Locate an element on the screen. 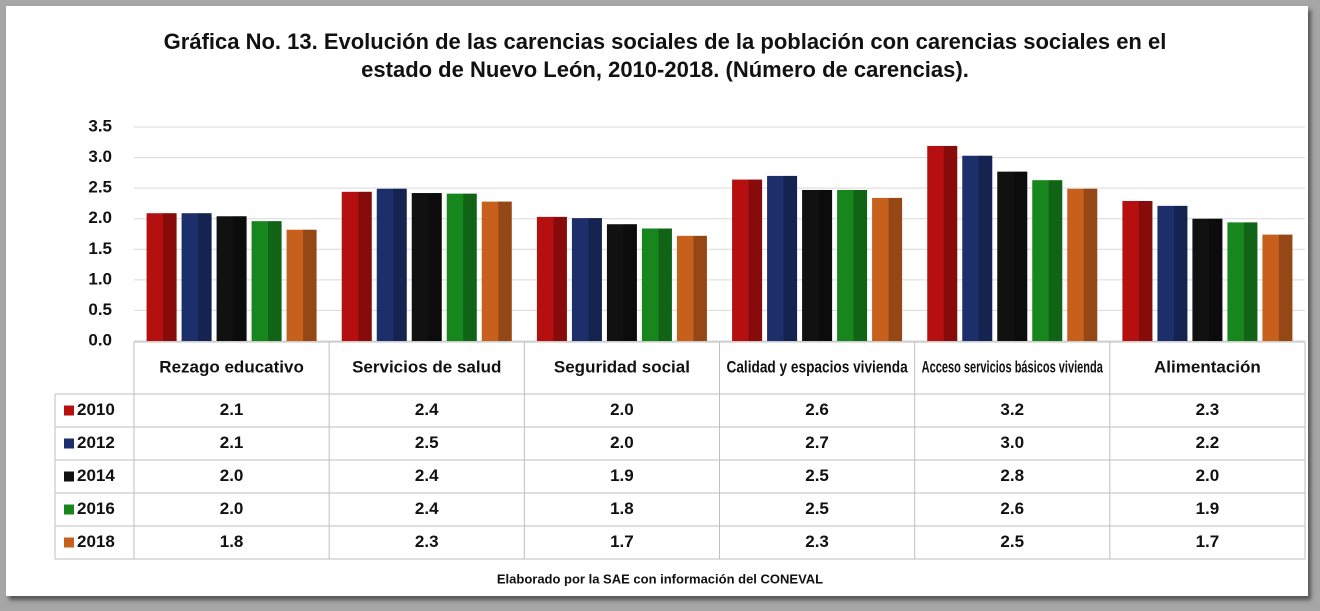  data-label: 2.8 is located at coordinates (1012, 475).